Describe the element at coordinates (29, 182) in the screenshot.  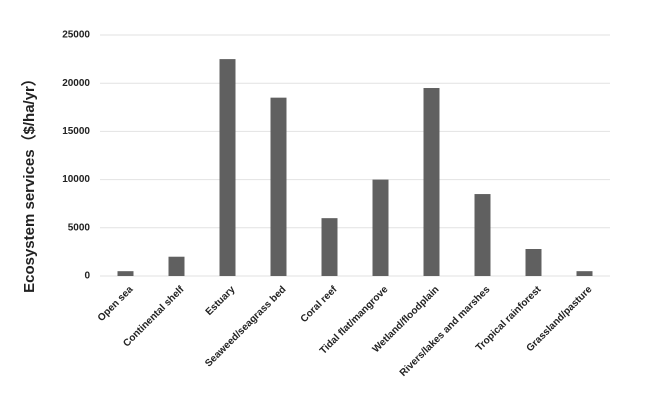
I see `y-axis-title: Ecosystem services（$/ha/yr）` at that location.